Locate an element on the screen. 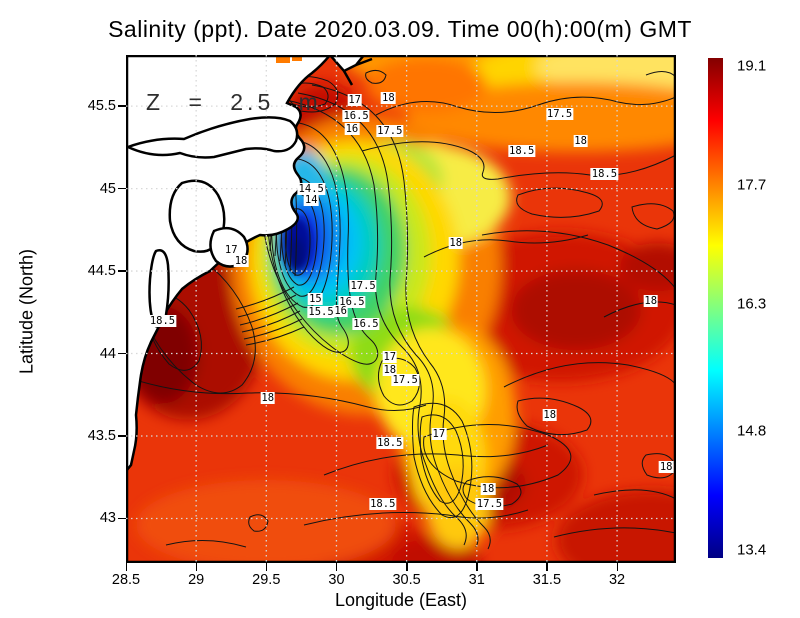 The height and width of the screenshot is (618, 800). contour-label: 15.5 is located at coordinates (321, 312).